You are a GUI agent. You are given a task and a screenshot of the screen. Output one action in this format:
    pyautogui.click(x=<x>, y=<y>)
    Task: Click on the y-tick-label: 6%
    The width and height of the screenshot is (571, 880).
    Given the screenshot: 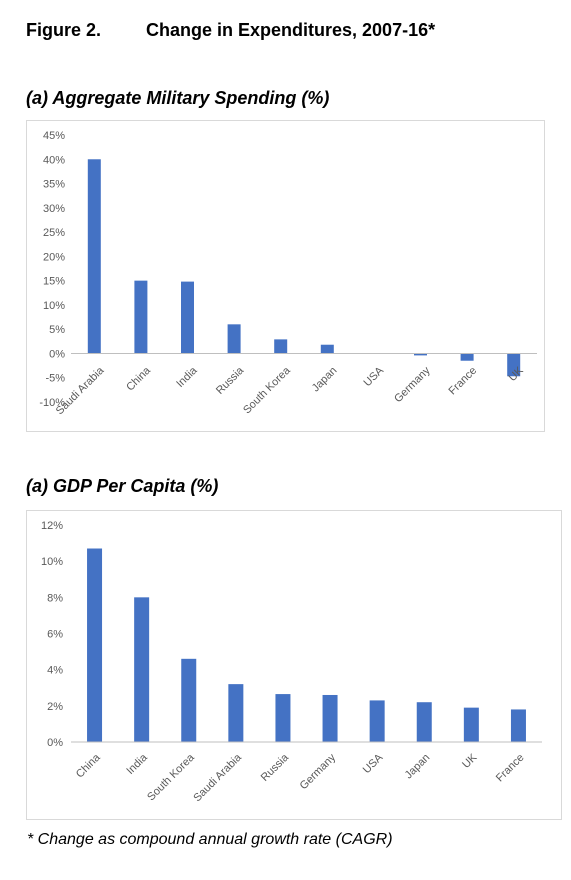 What is the action you would take?
    pyautogui.click(x=55, y=635)
    